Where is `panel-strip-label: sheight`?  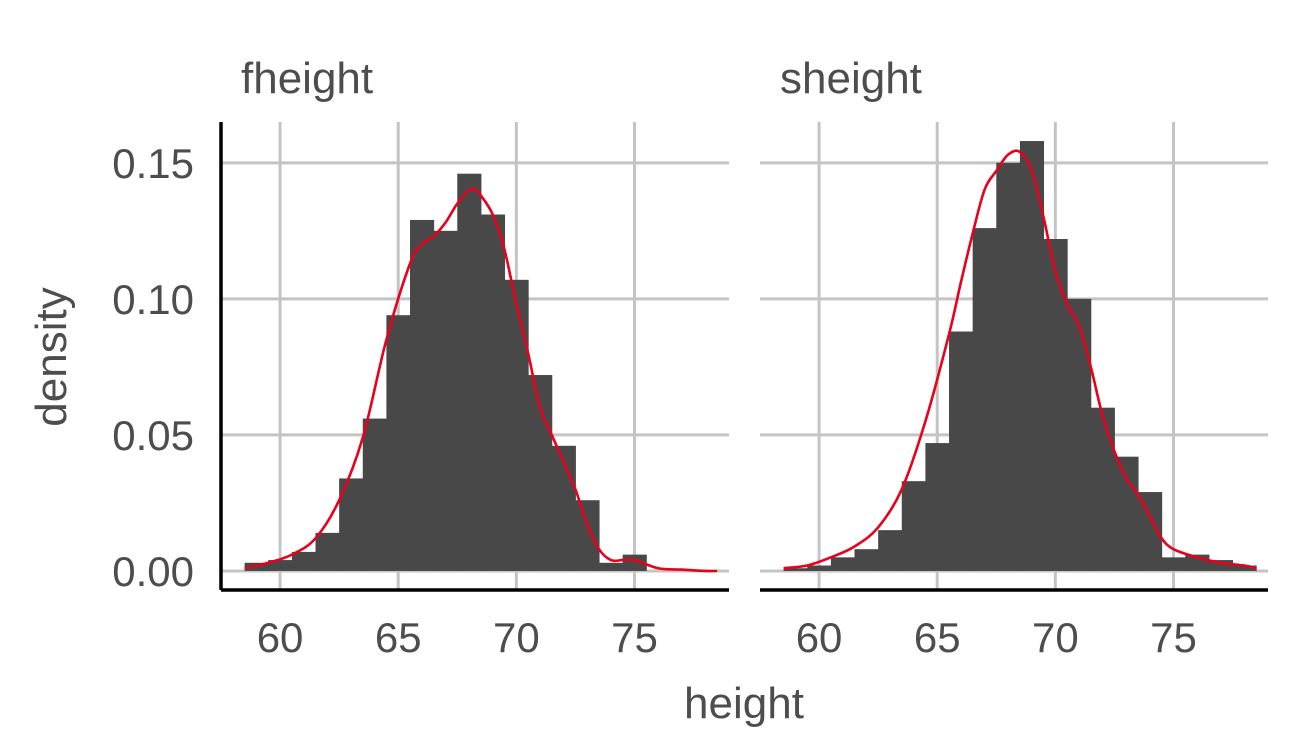
panel-strip-label: sheight is located at coordinates (851, 78).